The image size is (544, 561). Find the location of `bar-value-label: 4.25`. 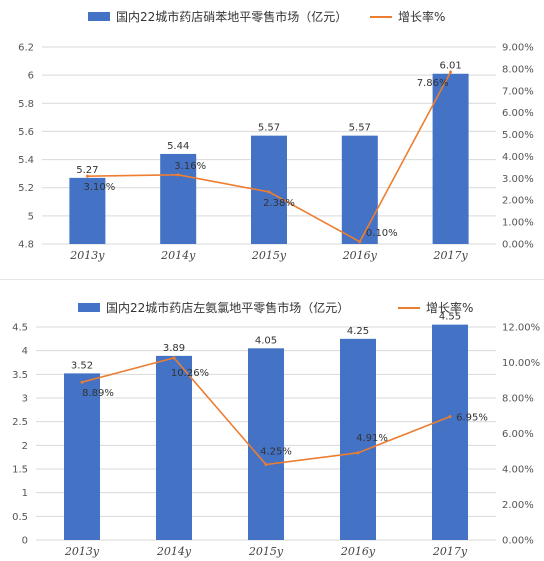

bar-value-label: 4.25 is located at coordinates (358, 331).